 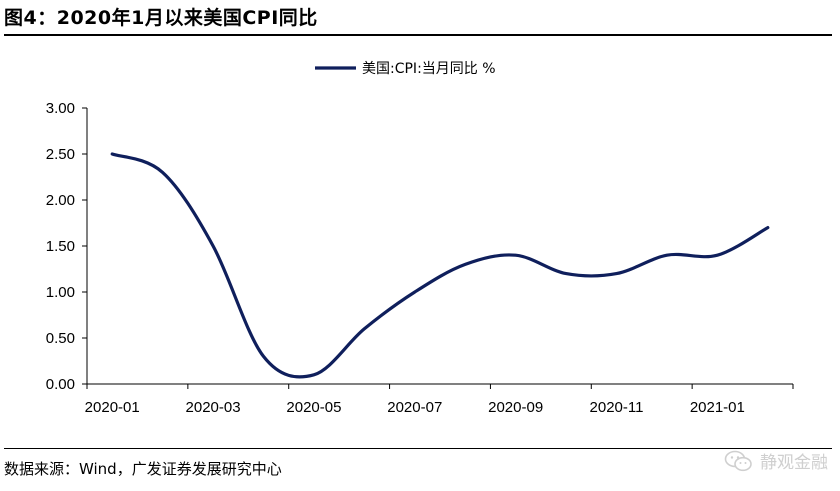 I want to click on watermark-text: 静观金融, so click(x=794, y=463).